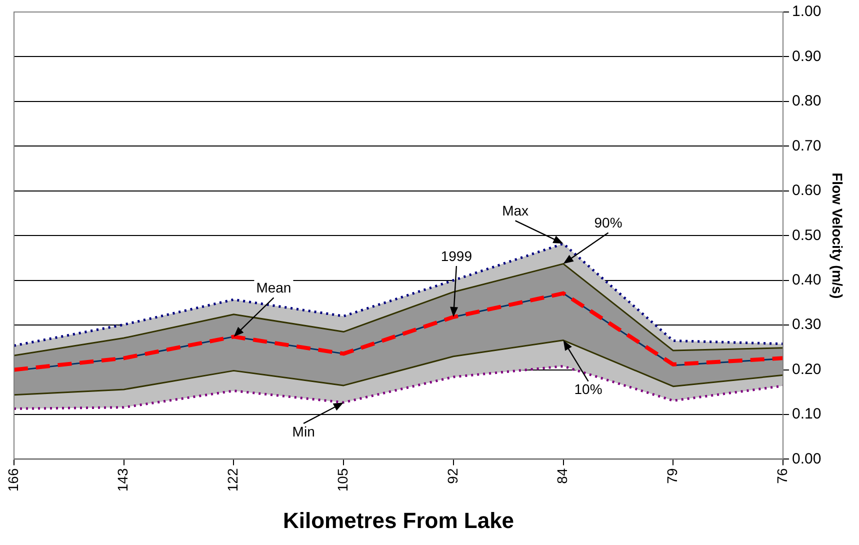 The height and width of the screenshot is (545, 859). I want to click on y-tick-label: 0.60, so click(807, 191).